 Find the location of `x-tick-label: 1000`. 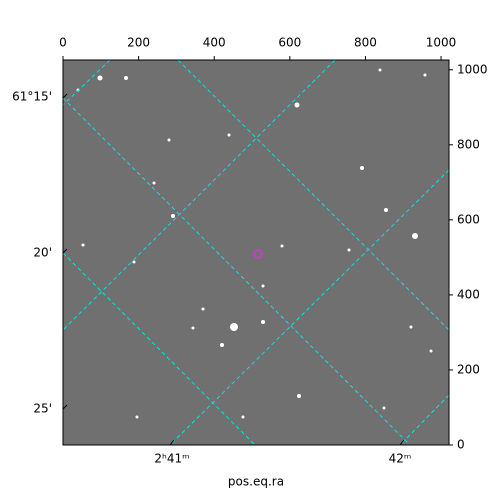

x-tick-label: 1000 is located at coordinates (441, 43).